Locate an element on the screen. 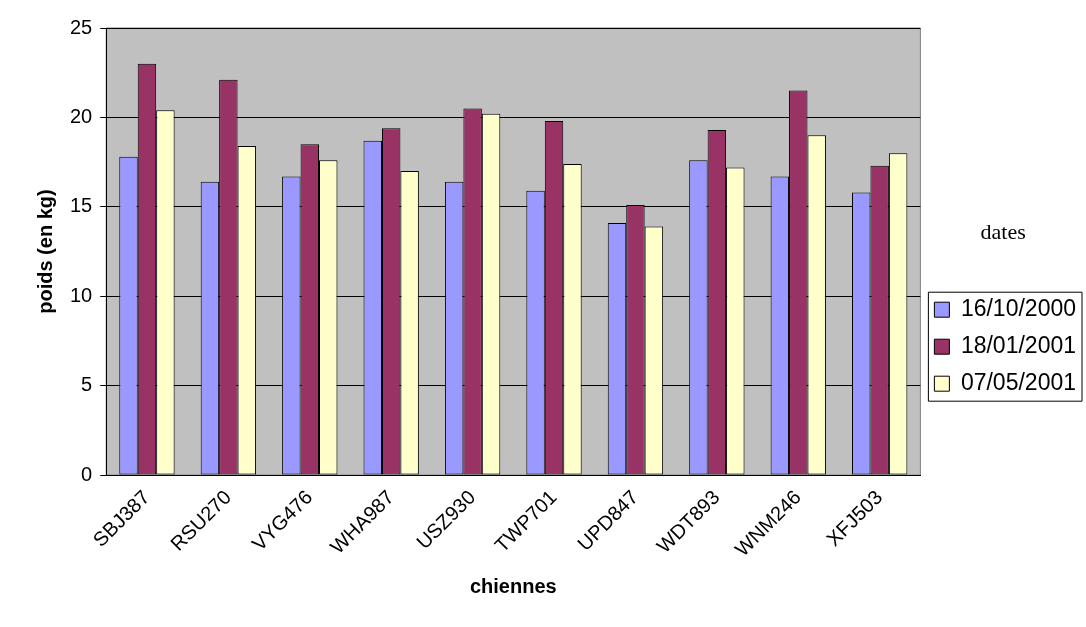  x-axis-title: chiennes is located at coordinates (513, 585).